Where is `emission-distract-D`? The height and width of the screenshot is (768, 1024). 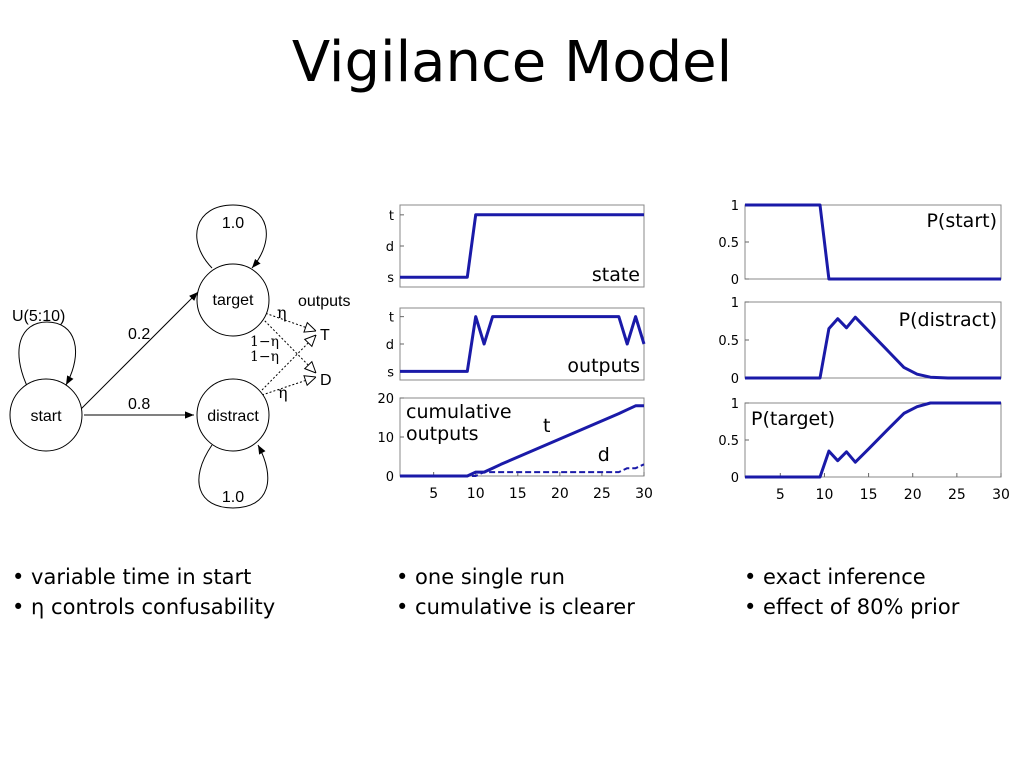 emission-distract-D is located at coordinates (288, 386).